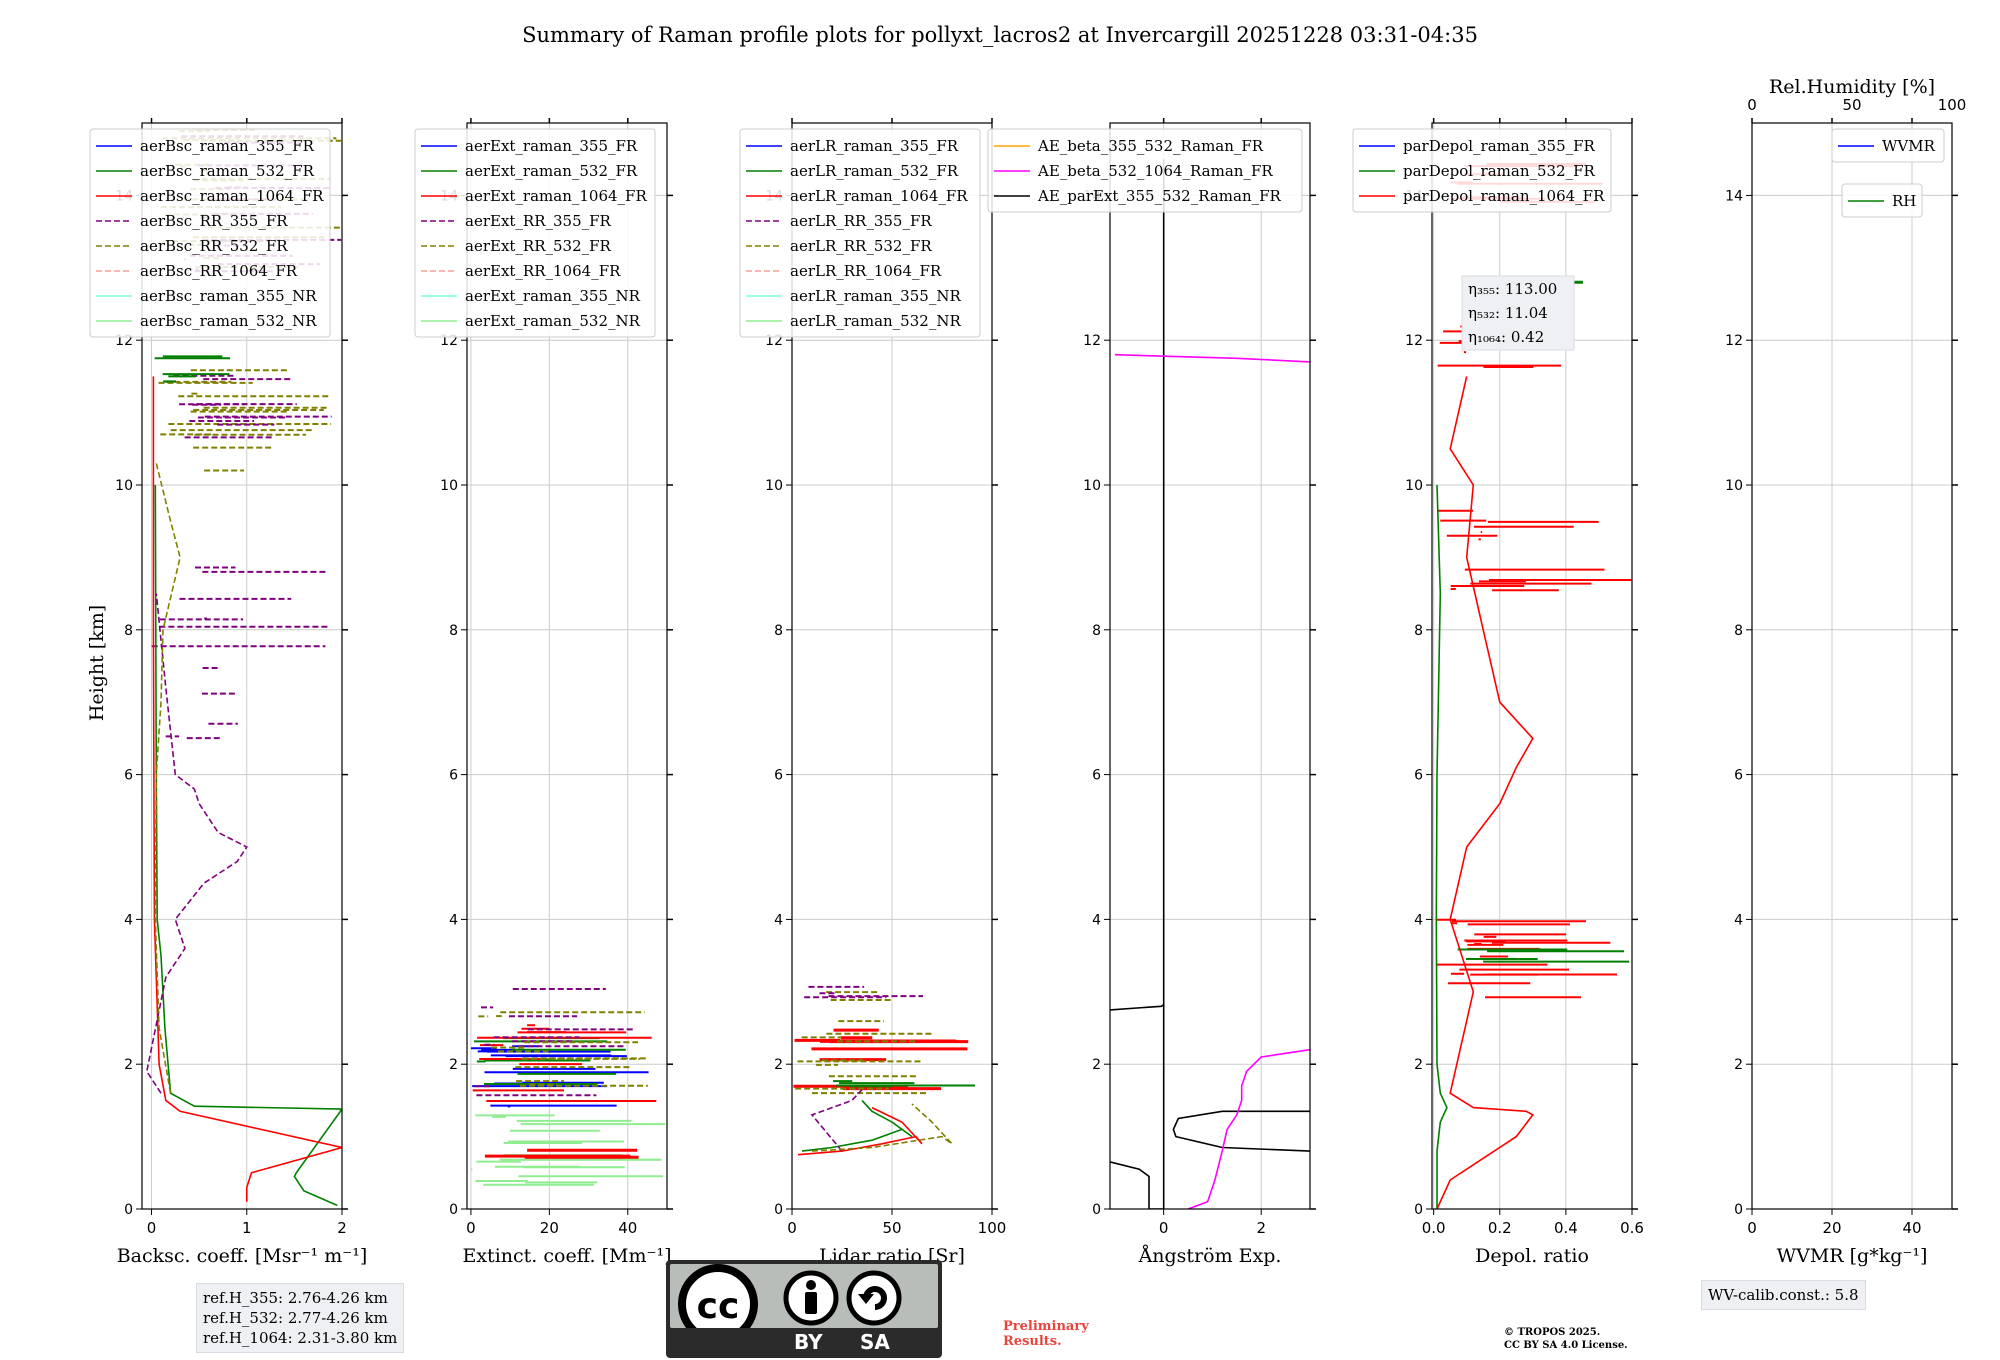 This screenshot has width=2000, height=1360. I want to click on legend-entry: aerExt_RR_355_FR, so click(538, 221).